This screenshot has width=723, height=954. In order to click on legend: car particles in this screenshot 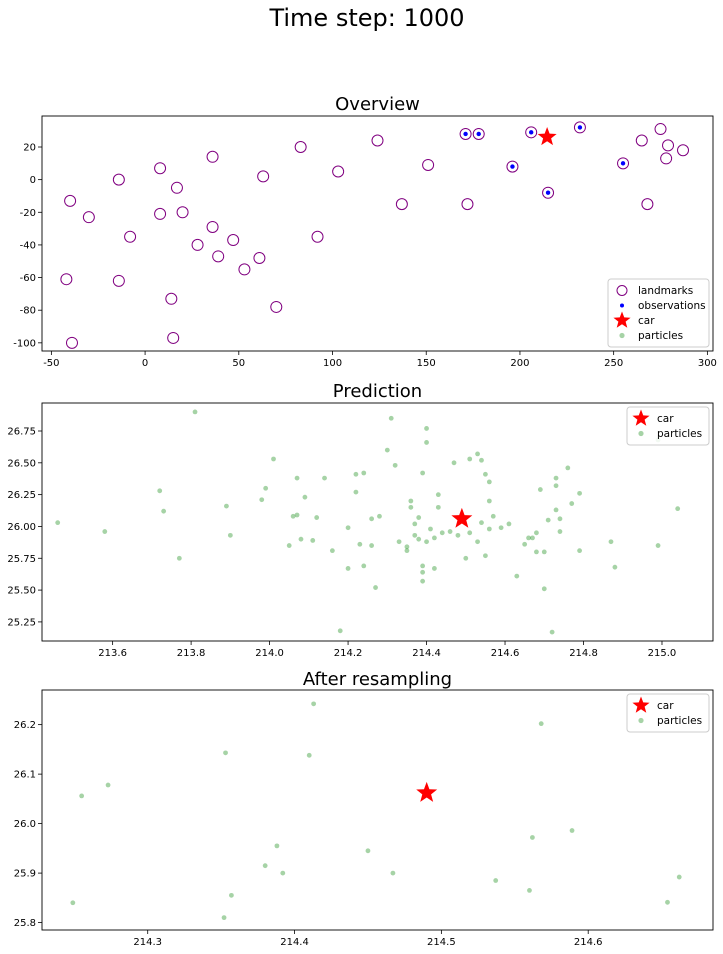, I will do `click(668, 426)`.